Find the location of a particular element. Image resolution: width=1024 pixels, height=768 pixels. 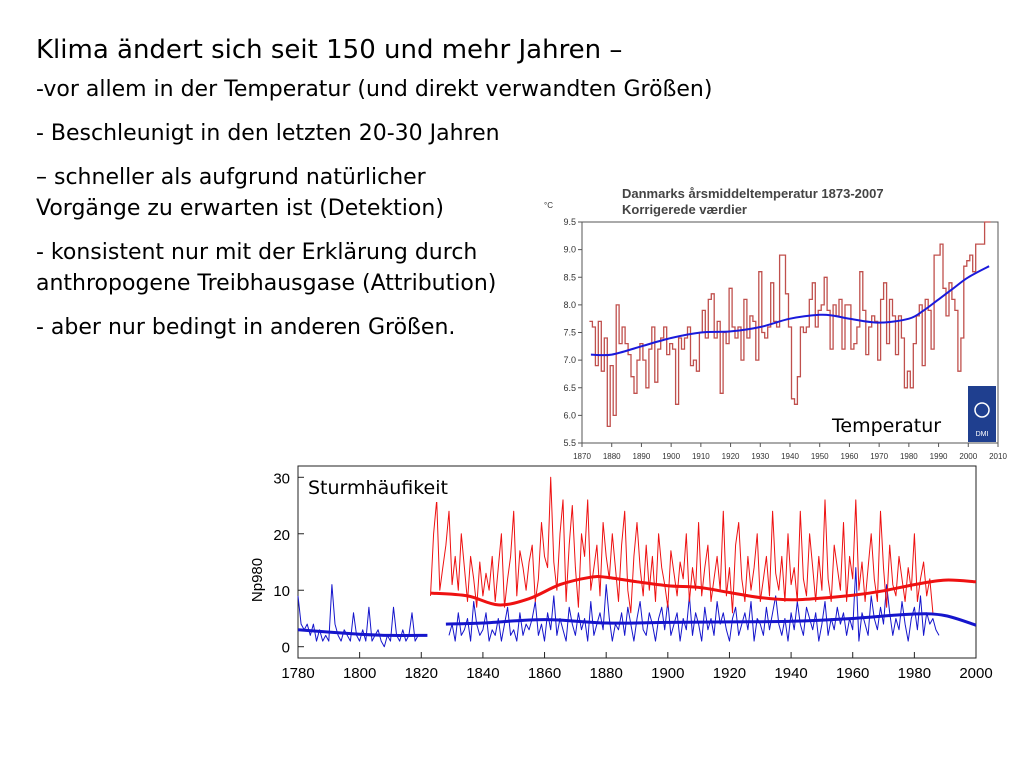

y-tick-label: 20 is located at coordinates (281, 535).